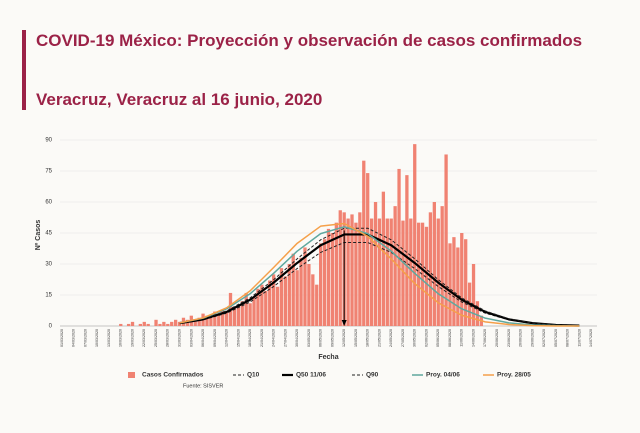 This screenshot has height=433, width=640. What do you see at coordinates (415, 338) in the screenshot?
I see `x-tick-label: 30/05/2020` at bounding box center [415, 338].